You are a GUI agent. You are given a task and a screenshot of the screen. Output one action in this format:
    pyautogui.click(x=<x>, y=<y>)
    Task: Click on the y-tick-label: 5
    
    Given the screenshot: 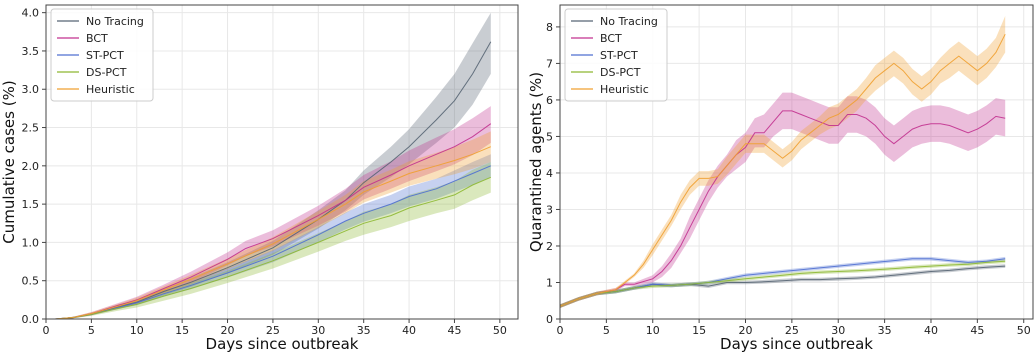 What is the action you would take?
    pyautogui.click(x=549, y=136)
    